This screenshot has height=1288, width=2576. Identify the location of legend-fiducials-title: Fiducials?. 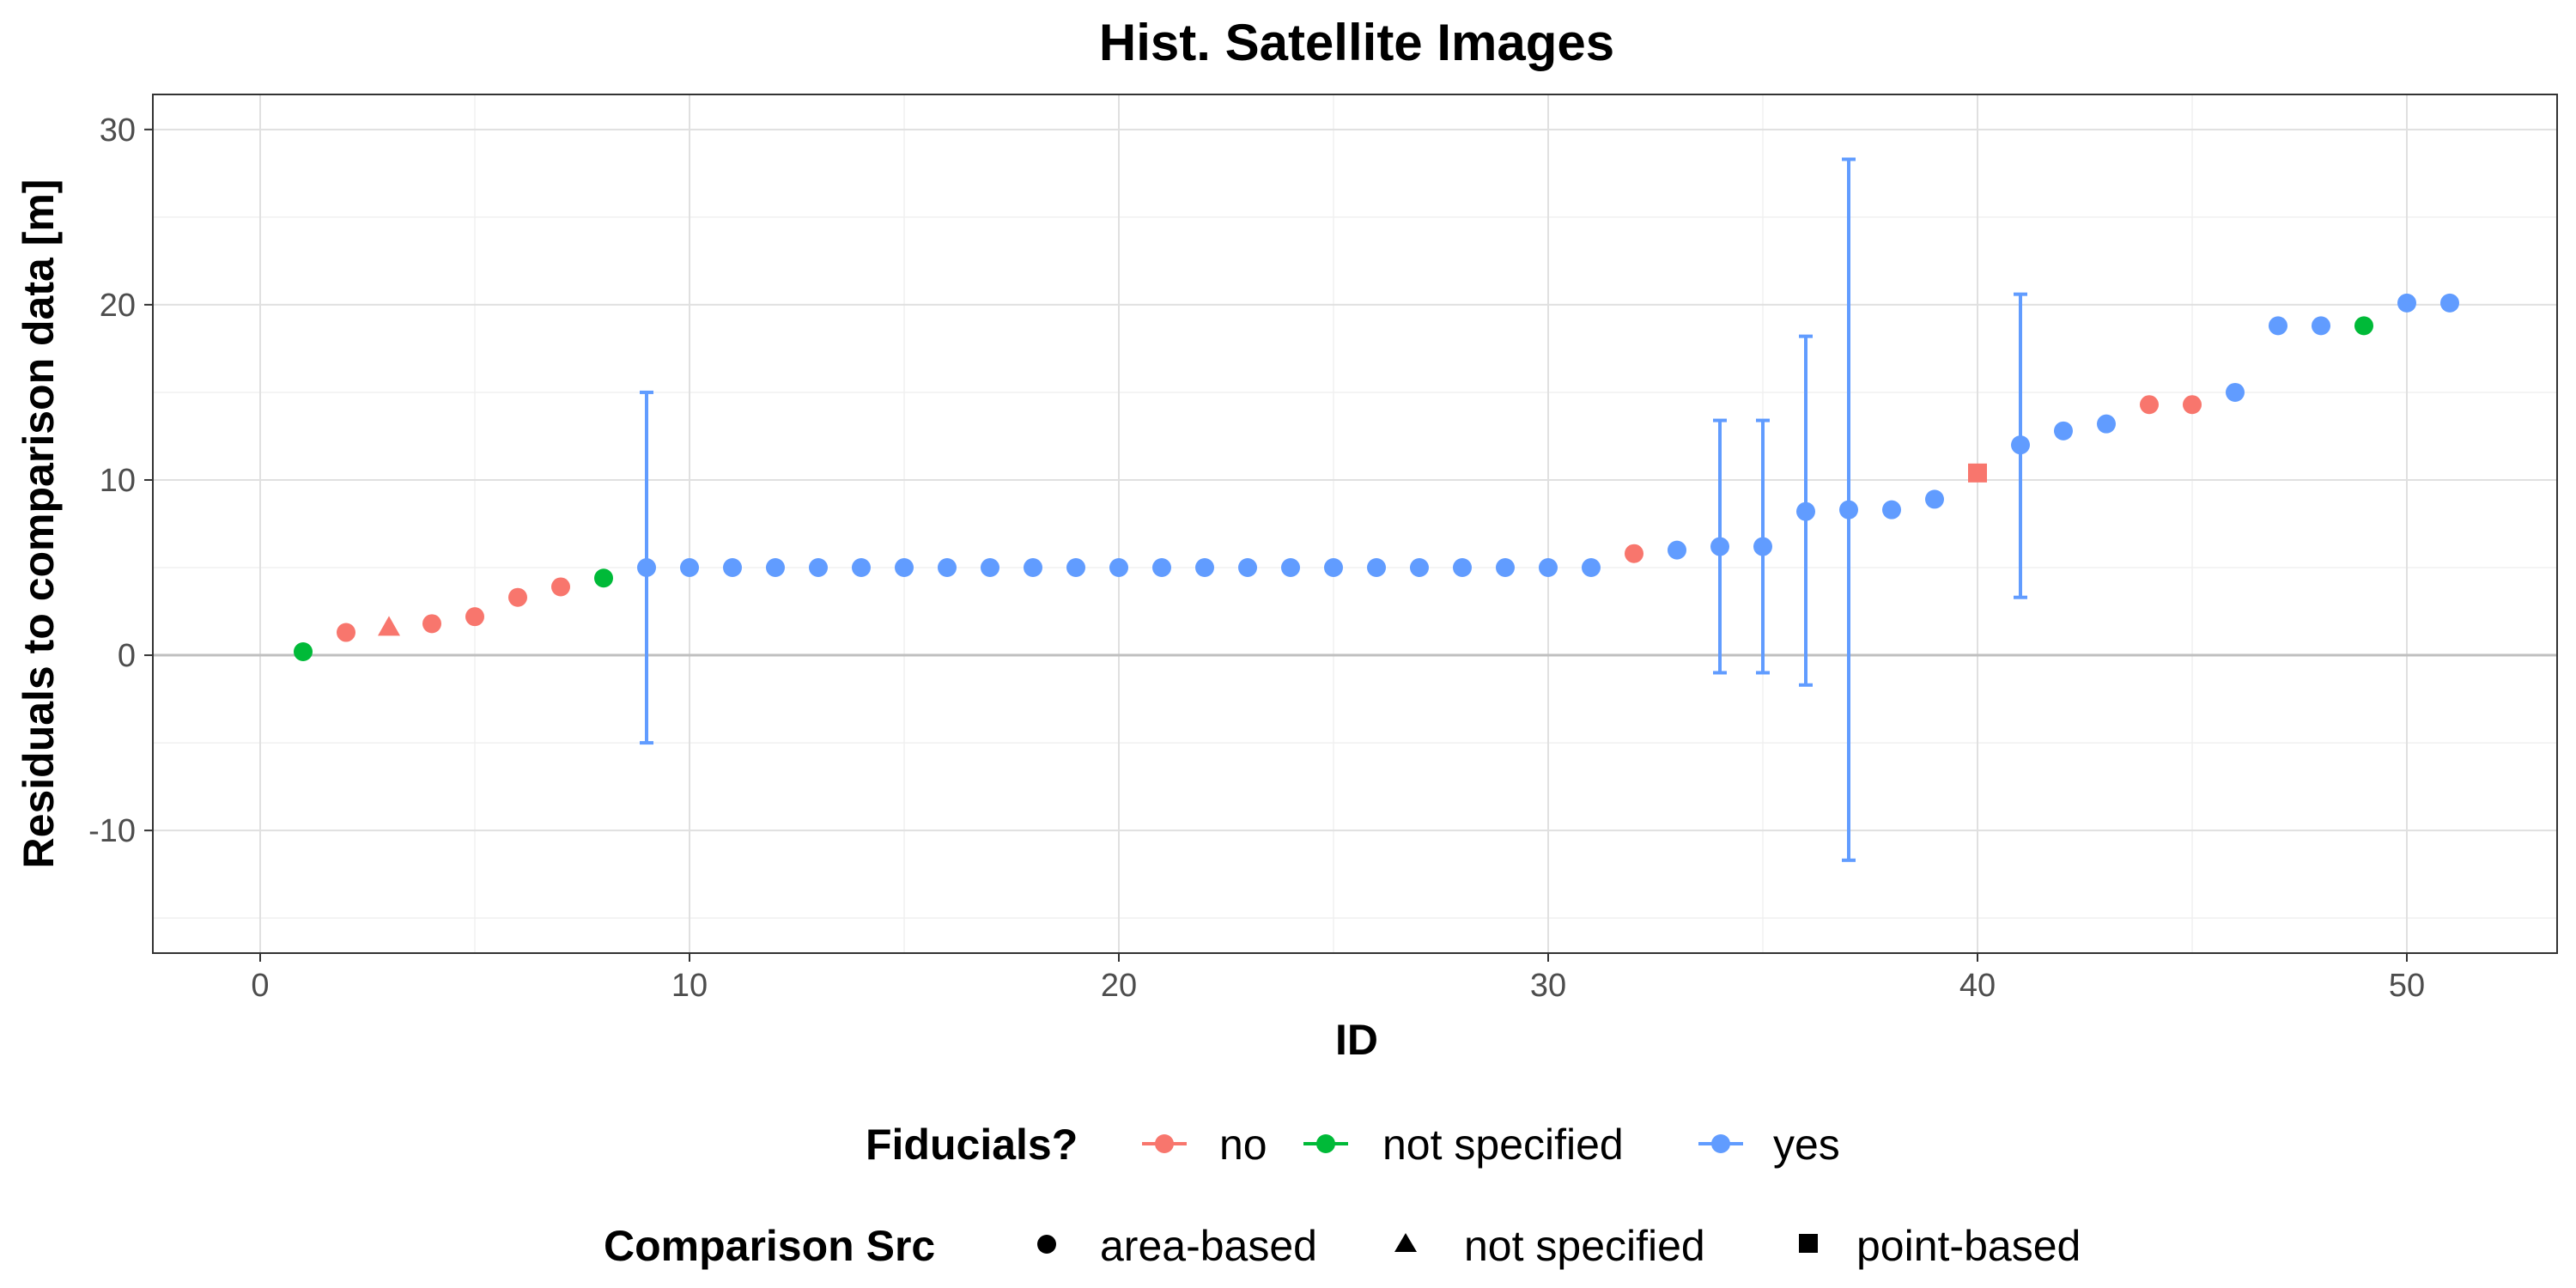
(972, 1145).